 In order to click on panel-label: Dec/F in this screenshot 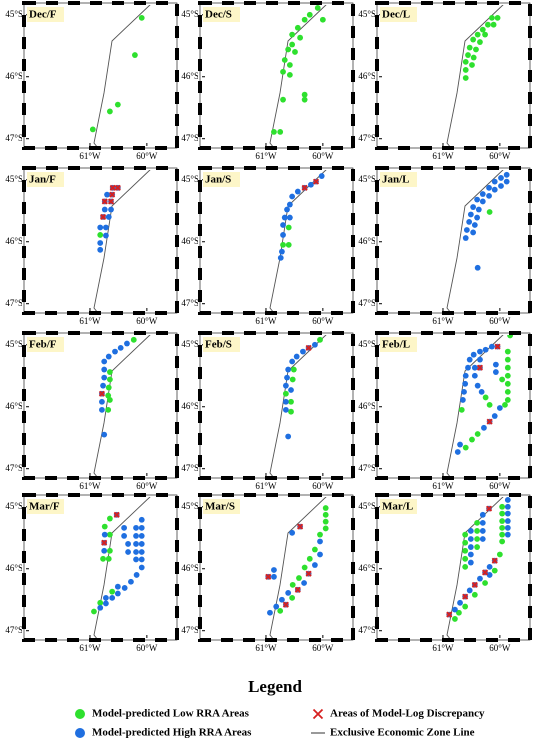, I will do `click(43, 15)`.